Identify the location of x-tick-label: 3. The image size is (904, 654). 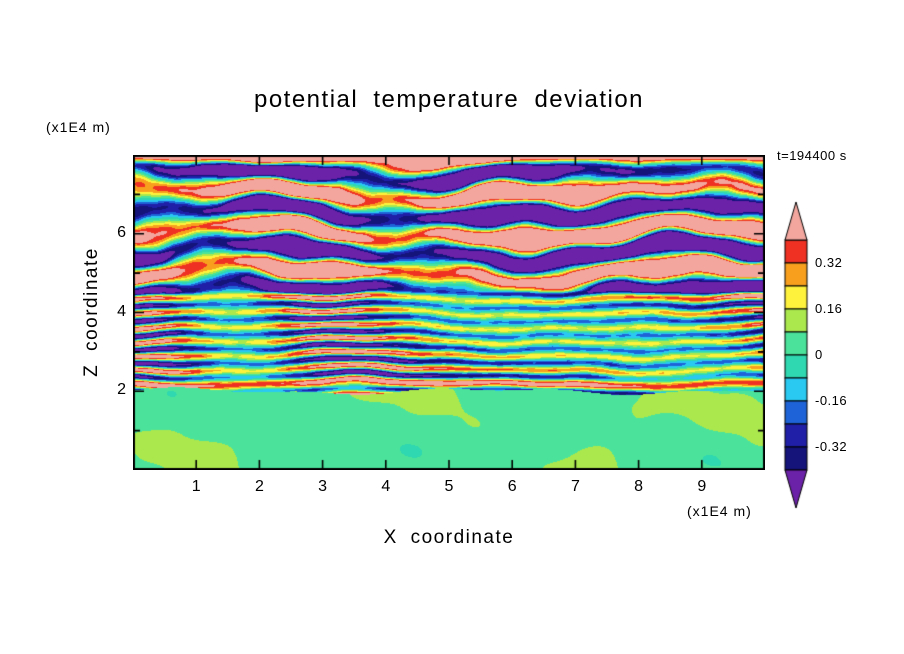
(323, 486).